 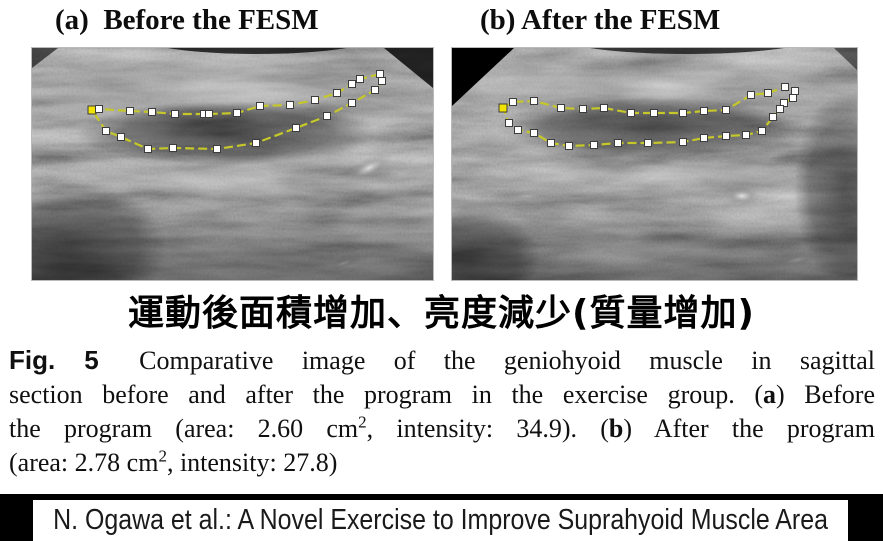 I want to click on caption-line: (area: 2.78 cm2, intensity: 27.8), so click(x=442, y=463).